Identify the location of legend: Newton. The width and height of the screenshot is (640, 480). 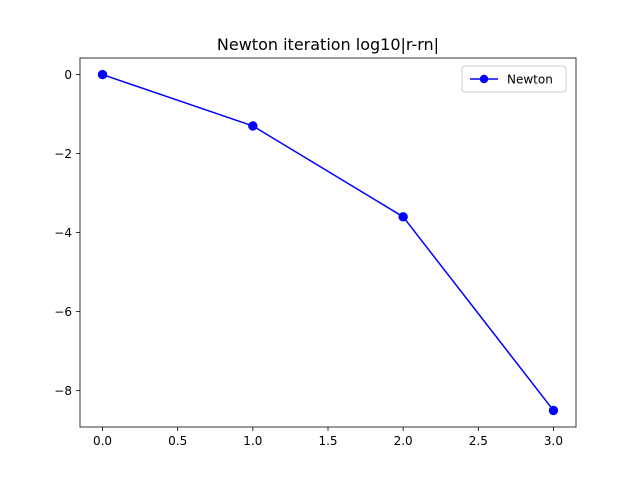
(514, 79).